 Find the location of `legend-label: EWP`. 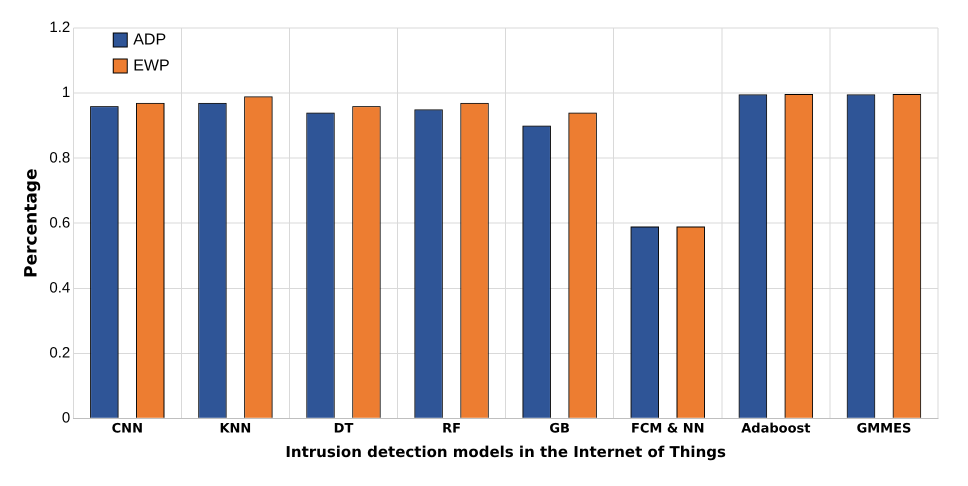

legend-label: EWP is located at coordinates (151, 65).